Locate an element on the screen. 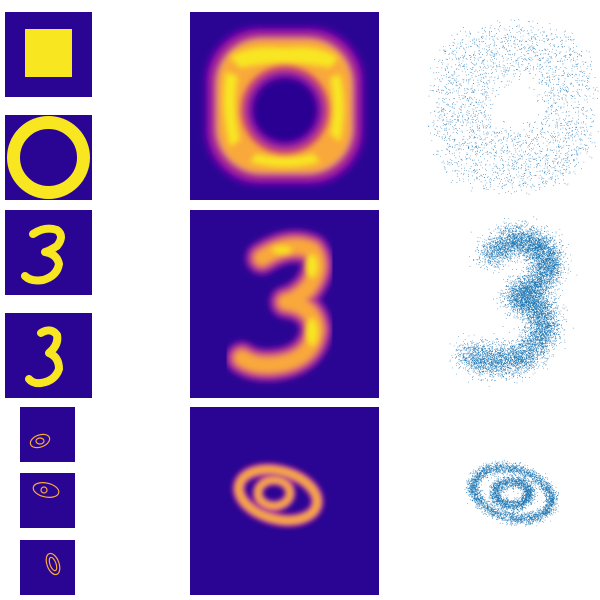 The width and height of the screenshot is (600, 600). input-panel-ellipses-b is located at coordinates (47, 500).